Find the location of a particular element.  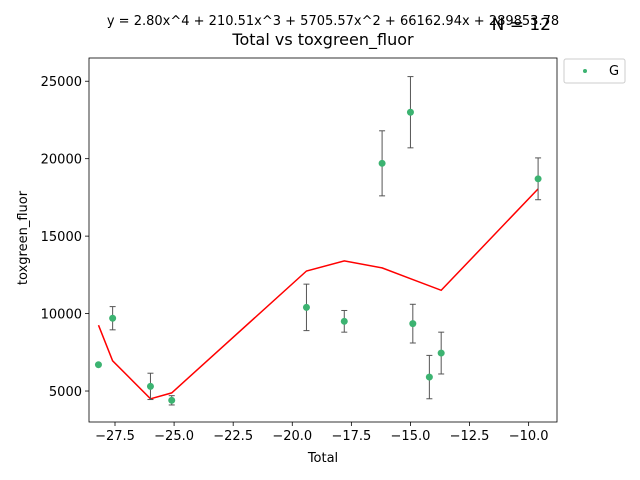

x-tick-label: −15.0 is located at coordinates (411, 436).